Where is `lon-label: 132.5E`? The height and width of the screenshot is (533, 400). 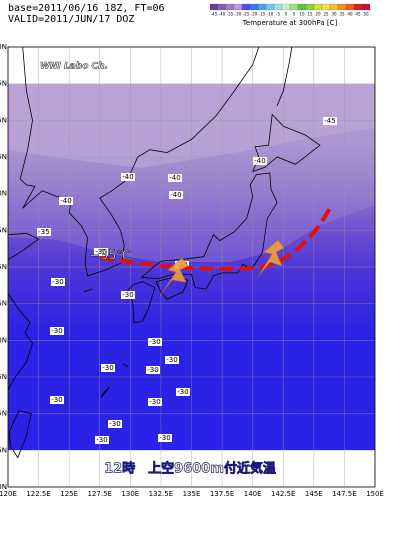
lon-label: 132.5E is located at coordinates (161, 494).